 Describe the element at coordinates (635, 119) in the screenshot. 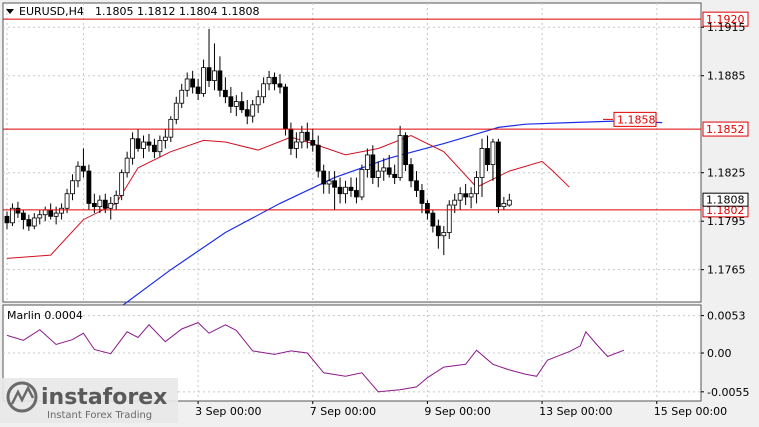

I see `ma-label-box` at that location.